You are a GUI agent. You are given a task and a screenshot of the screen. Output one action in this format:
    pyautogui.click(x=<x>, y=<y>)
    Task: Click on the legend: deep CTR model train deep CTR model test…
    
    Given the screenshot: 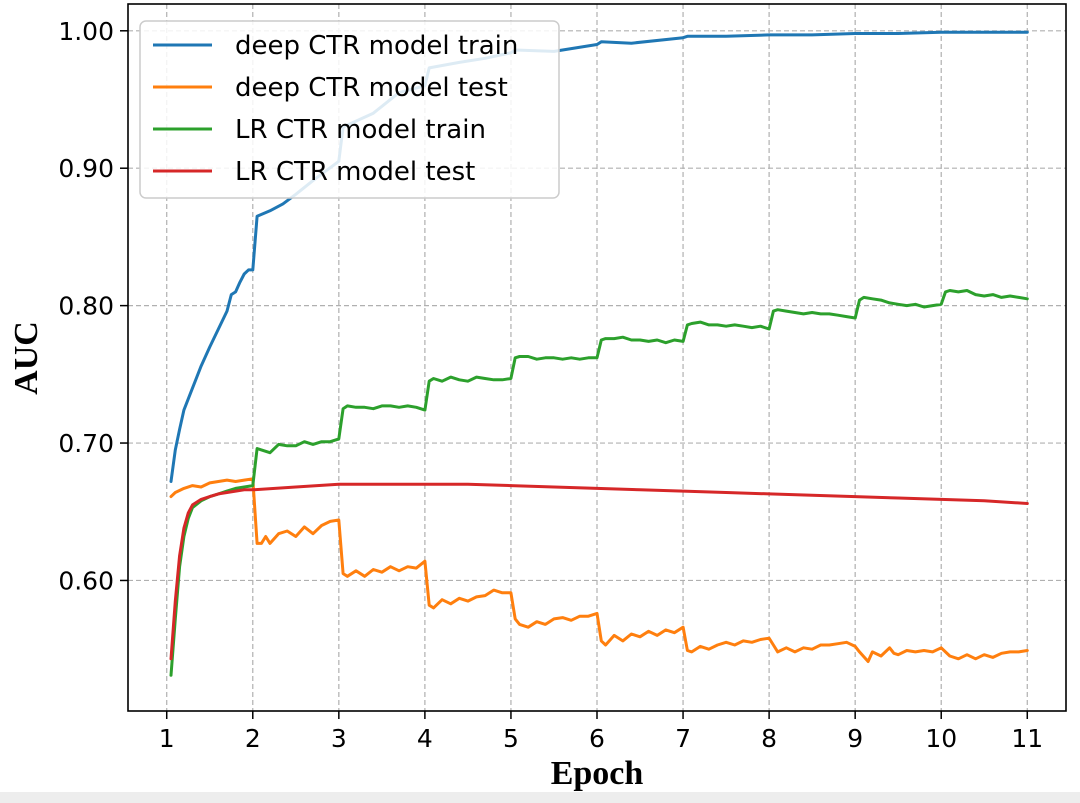 What is the action you would take?
    pyautogui.click(x=349, y=109)
    